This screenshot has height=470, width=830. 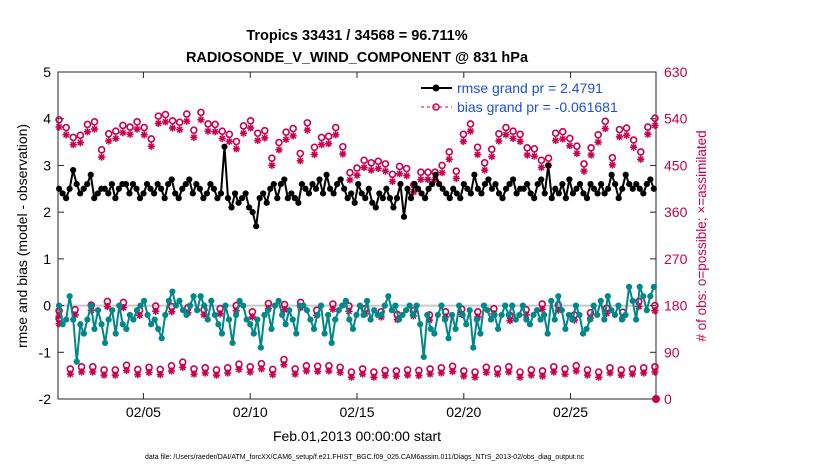 What do you see at coordinates (250, 412) in the screenshot?
I see `x-tick-label: 02/10` at bounding box center [250, 412].